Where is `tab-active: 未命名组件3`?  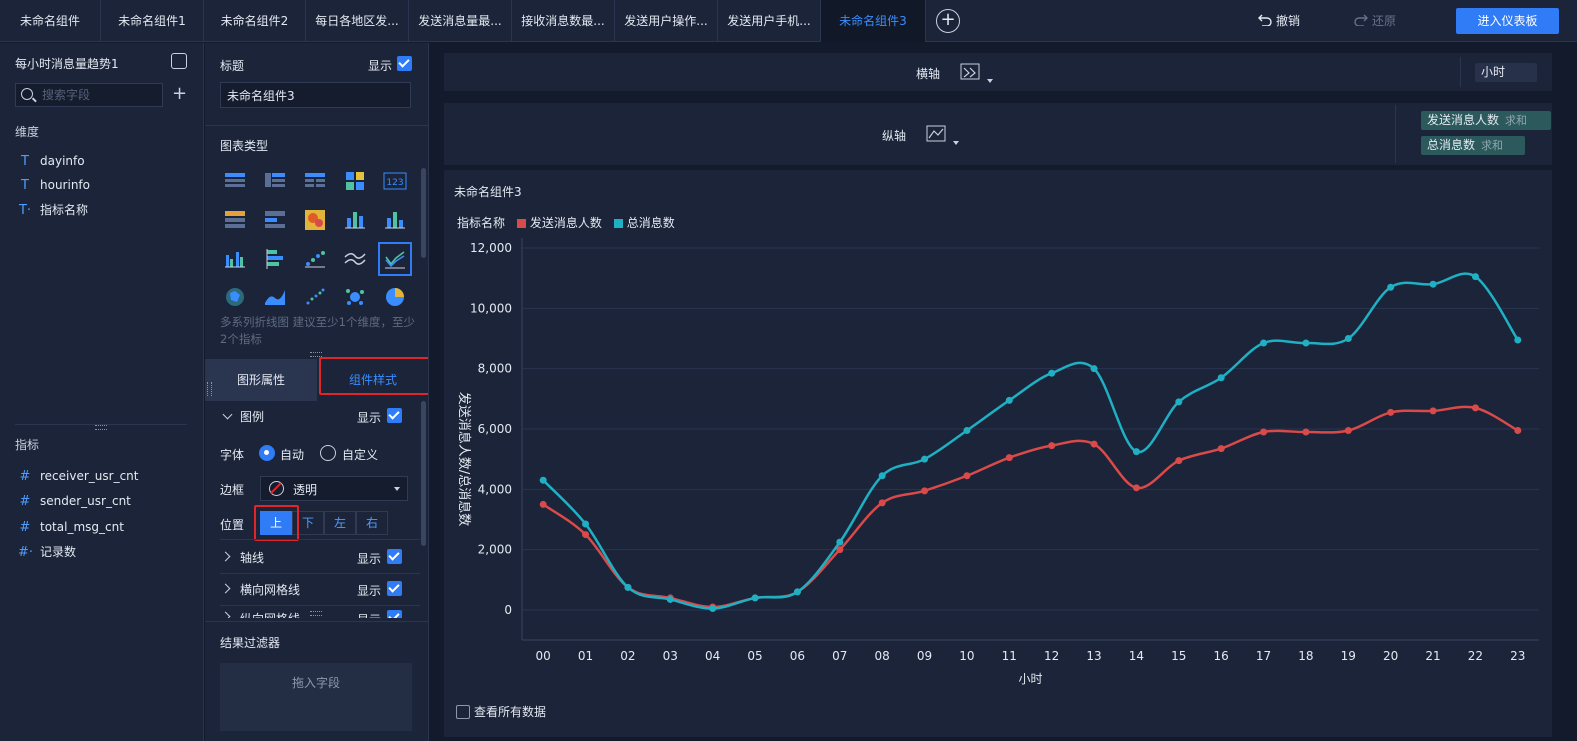
tab-active: 未命名组件3 is located at coordinates (873, 21).